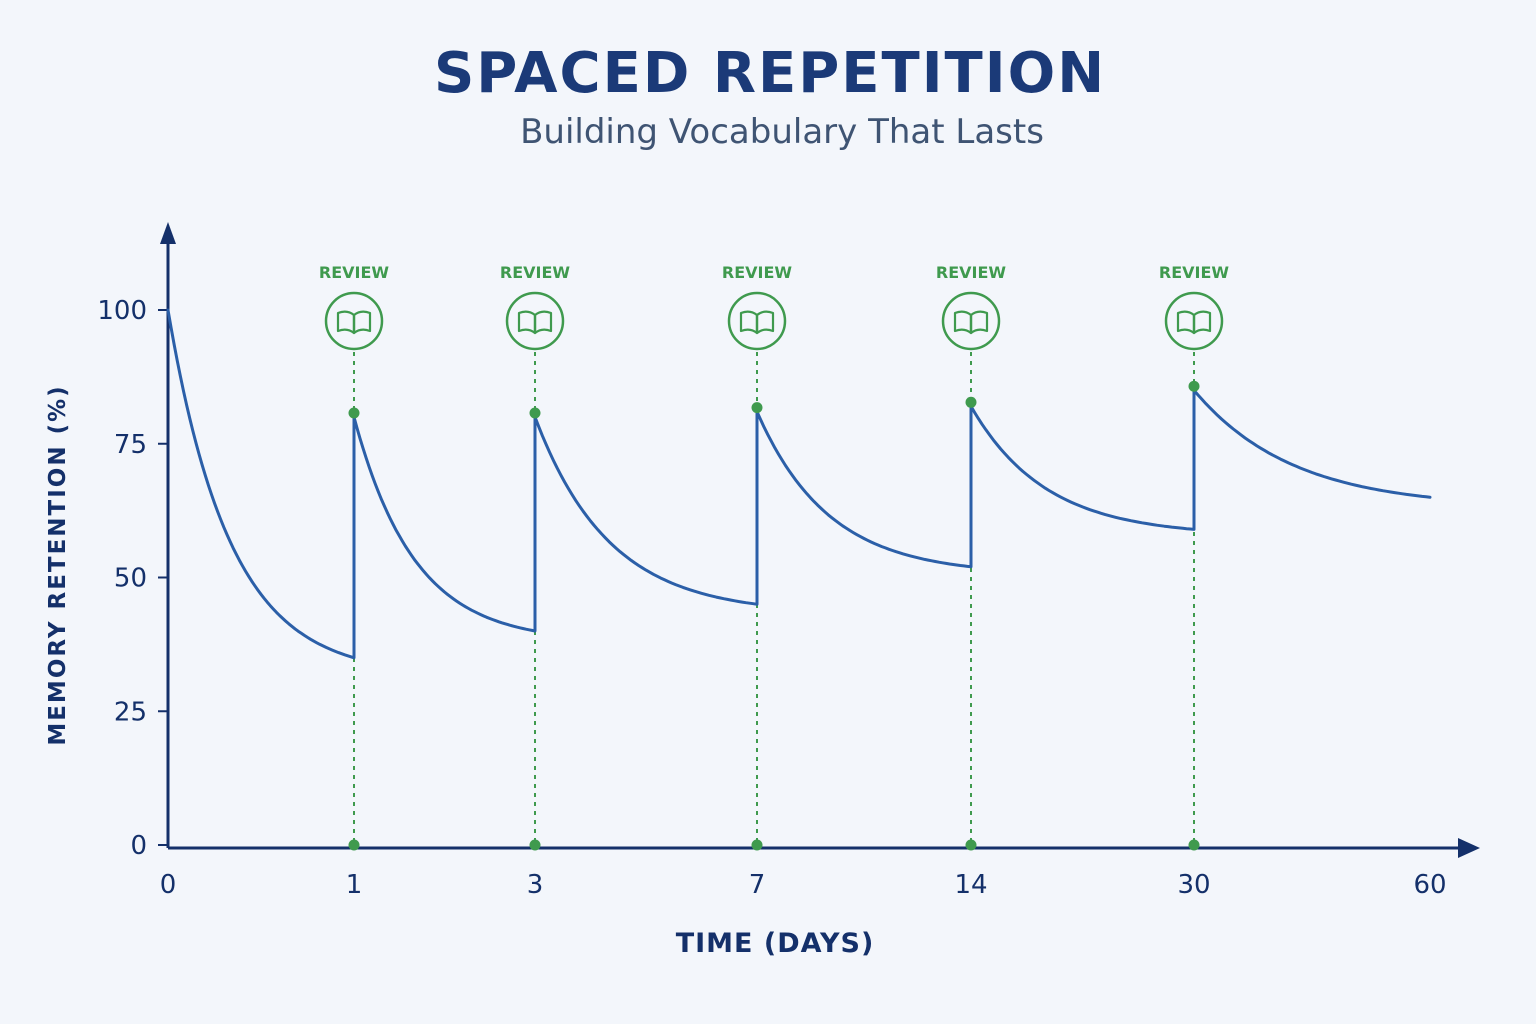 The image size is (1536, 1024). What do you see at coordinates (970, 885) in the screenshot?
I see `x-tick-label: 14` at bounding box center [970, 885].